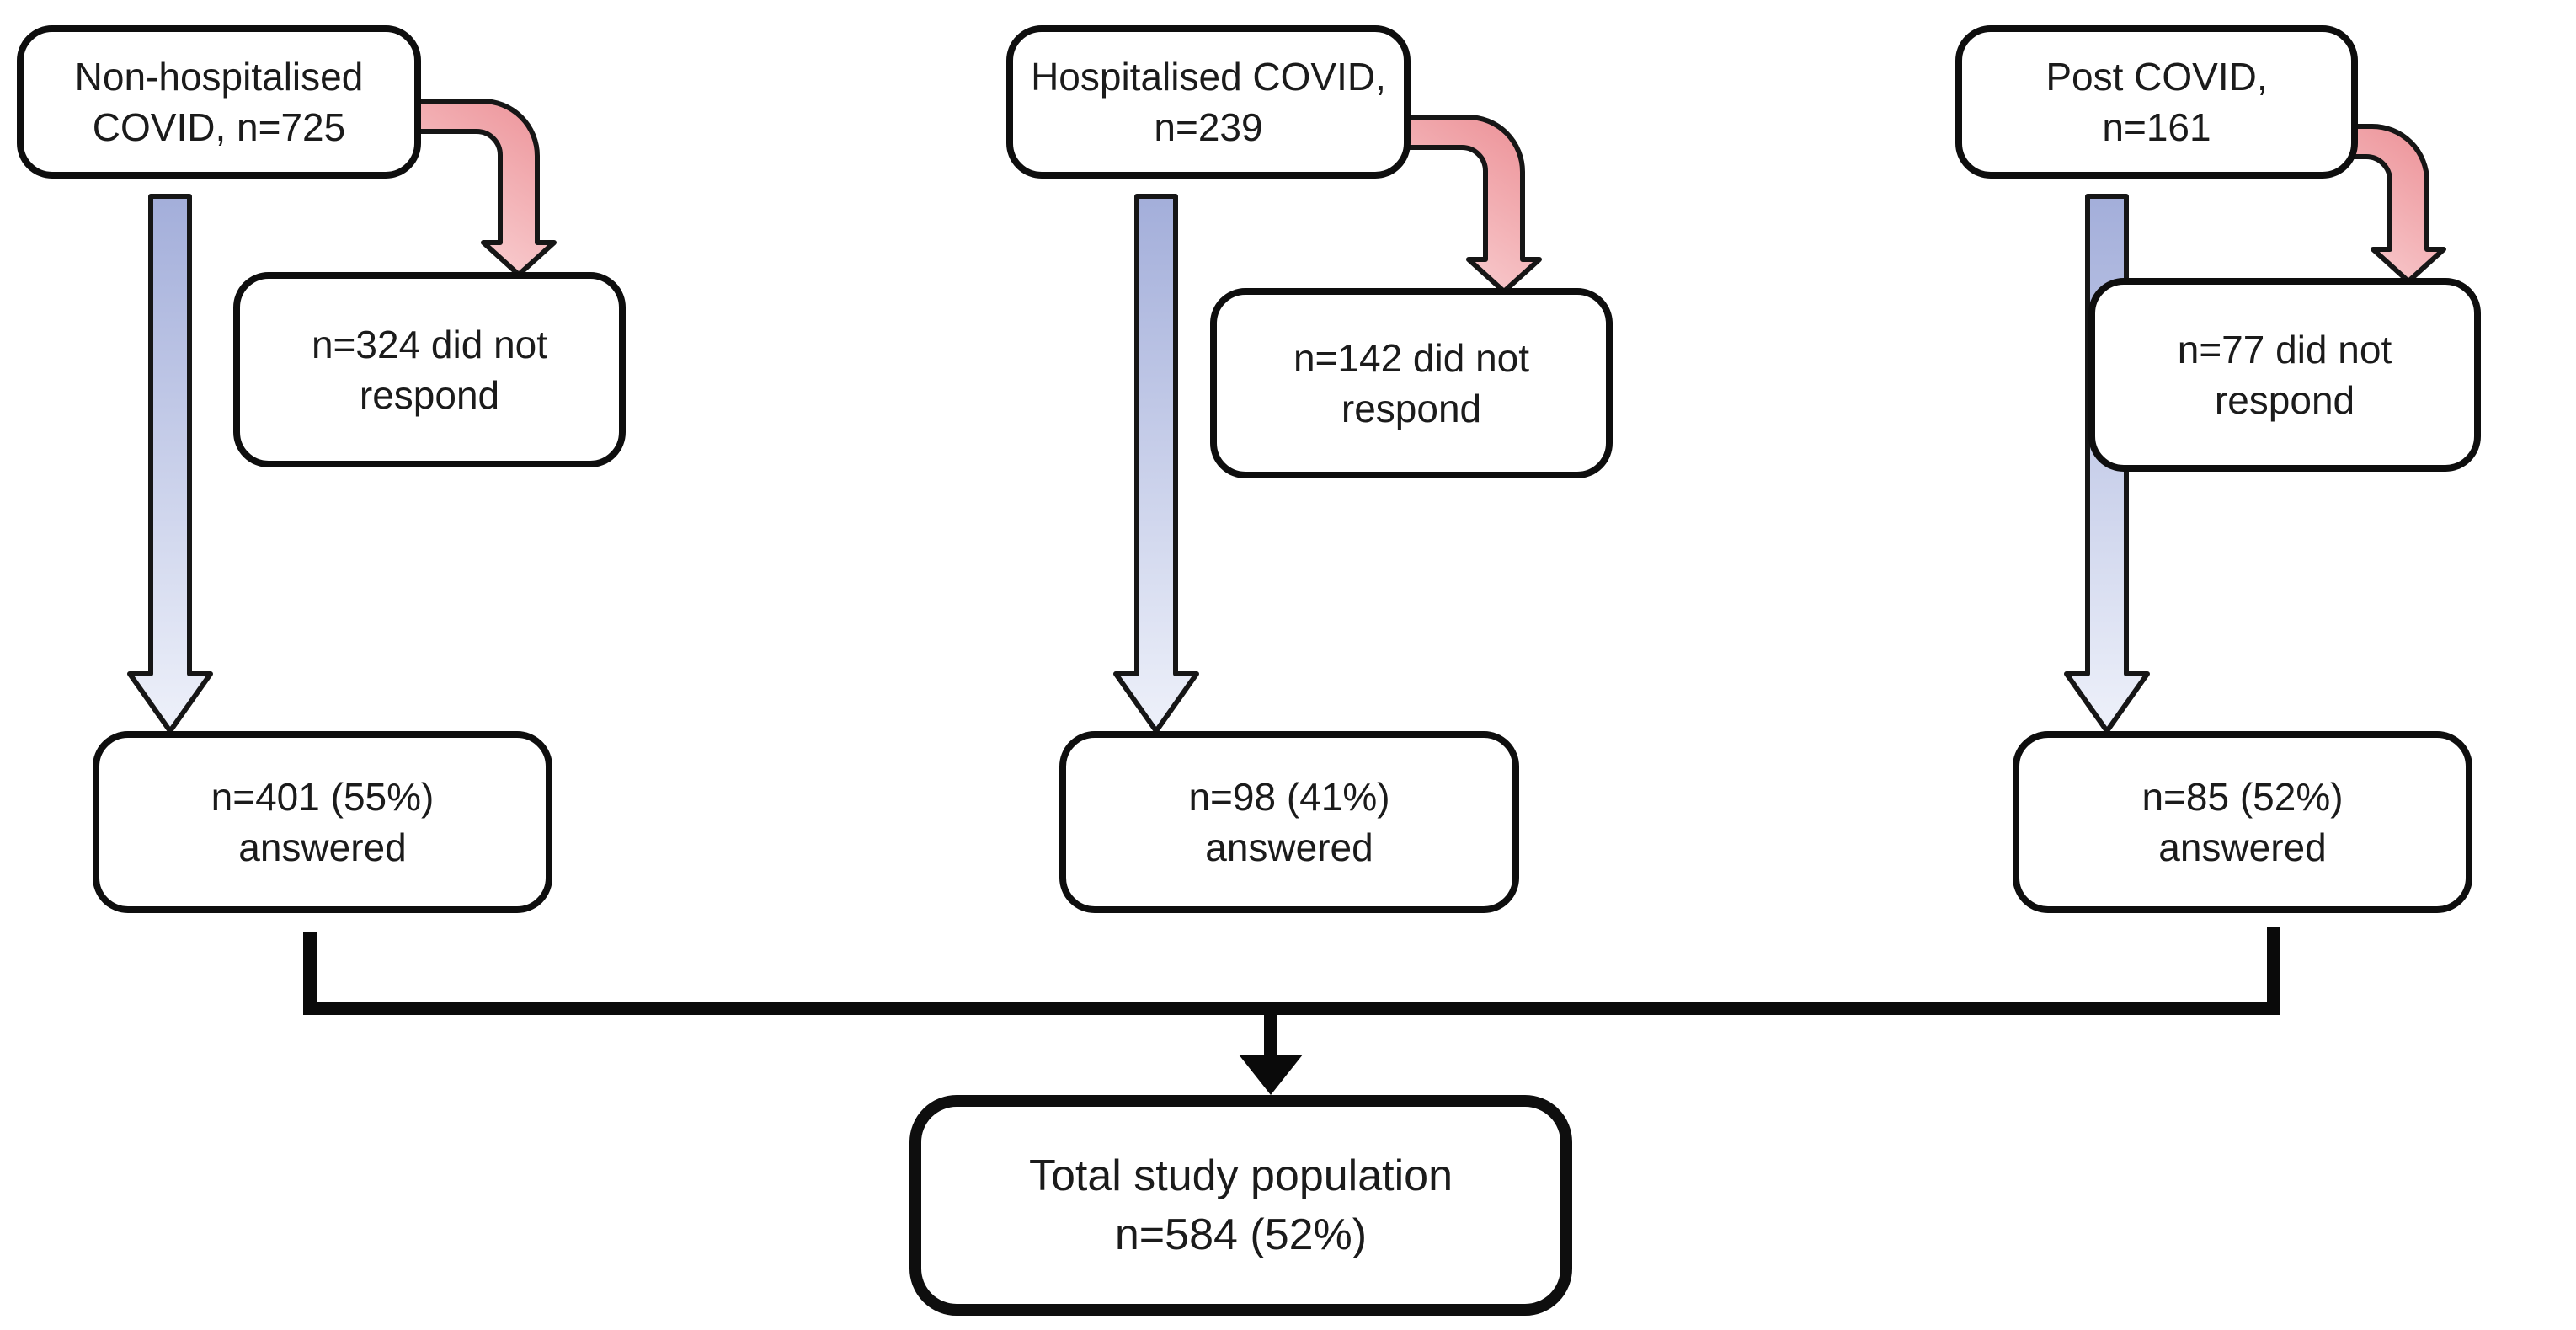 The image size is (2576, 1330). Describe the element at coordinates (2156, 102) in the screenshot. I see `box-post-covid: Post COVID, n=161` at that location.